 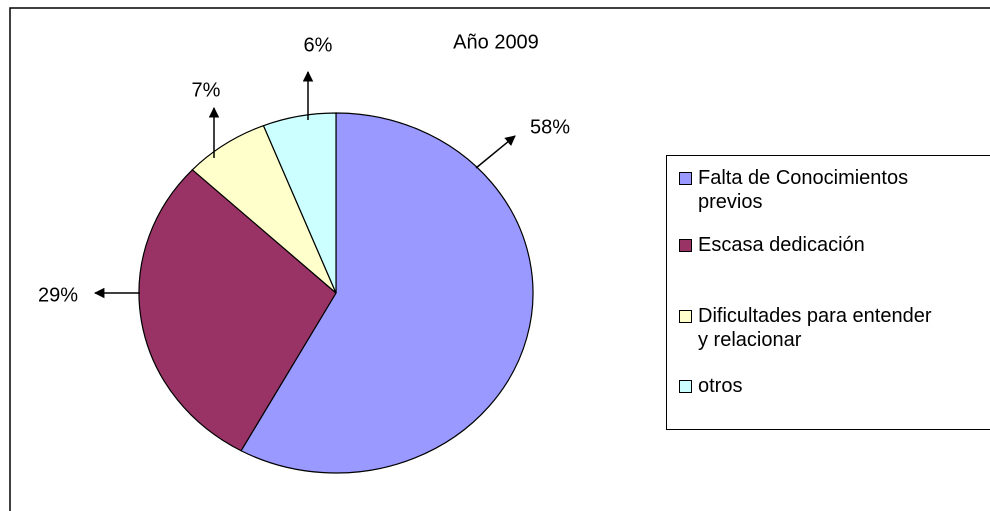 What do you see at coordinates (318, 45) in the screenshot?
I see `data-label: 6%` at bounding box center [318, 45].